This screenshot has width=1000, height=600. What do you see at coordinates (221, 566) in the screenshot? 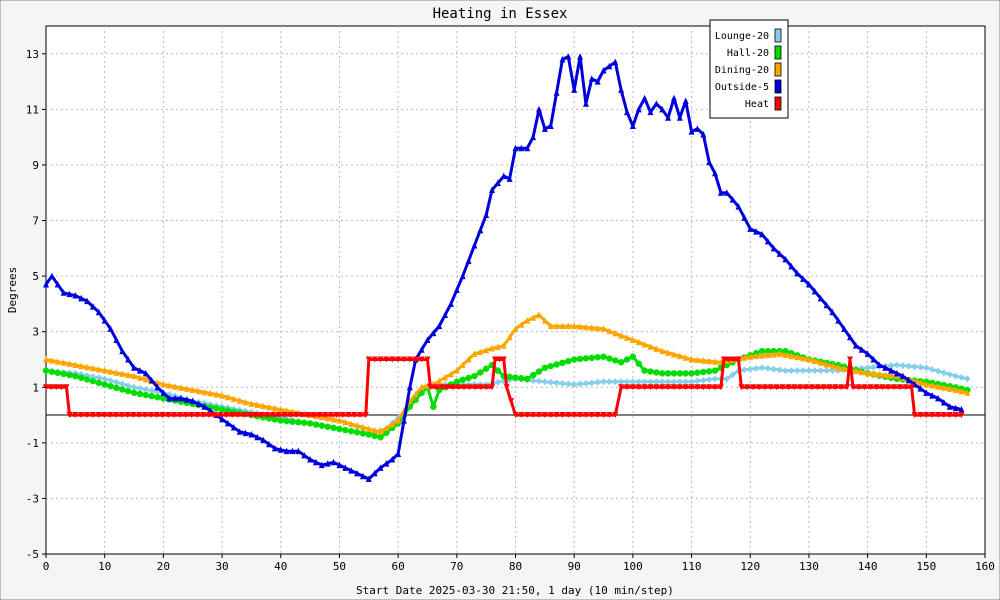
I see `x-tick-label: 30` at bounding box center [221, 566].